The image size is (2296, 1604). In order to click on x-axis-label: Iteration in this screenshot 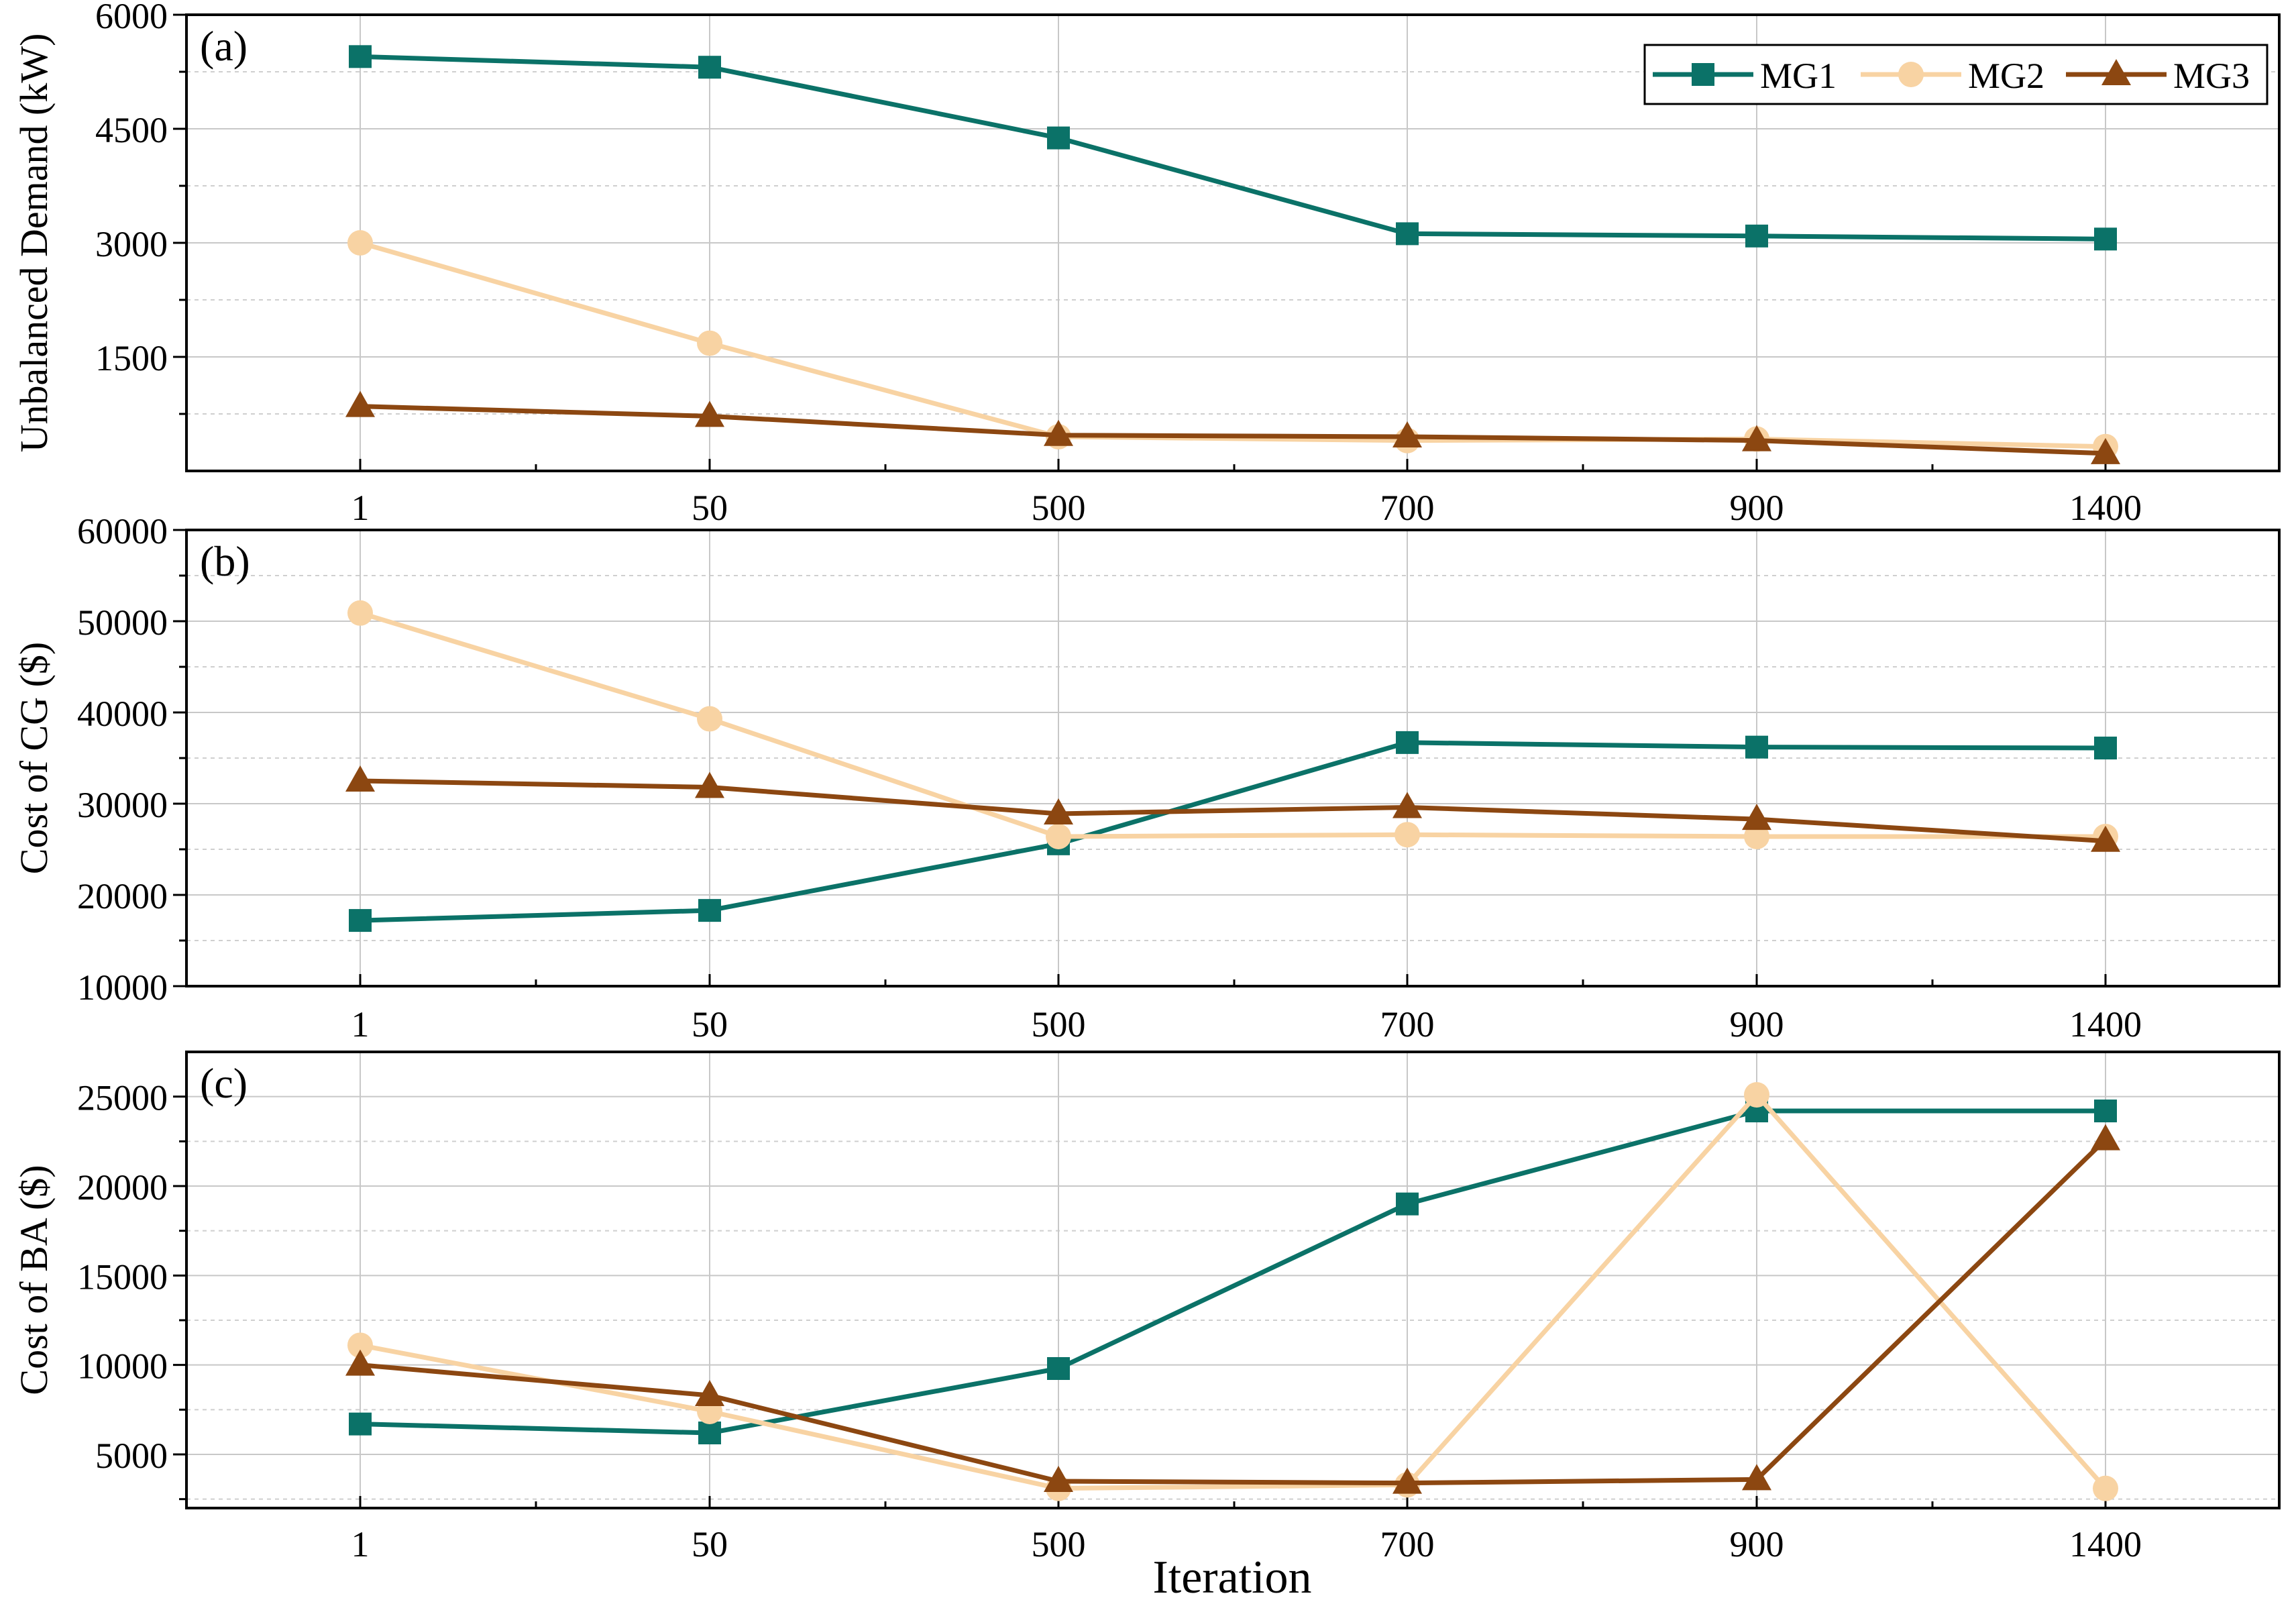, I will do `click(1231, 1577)`.